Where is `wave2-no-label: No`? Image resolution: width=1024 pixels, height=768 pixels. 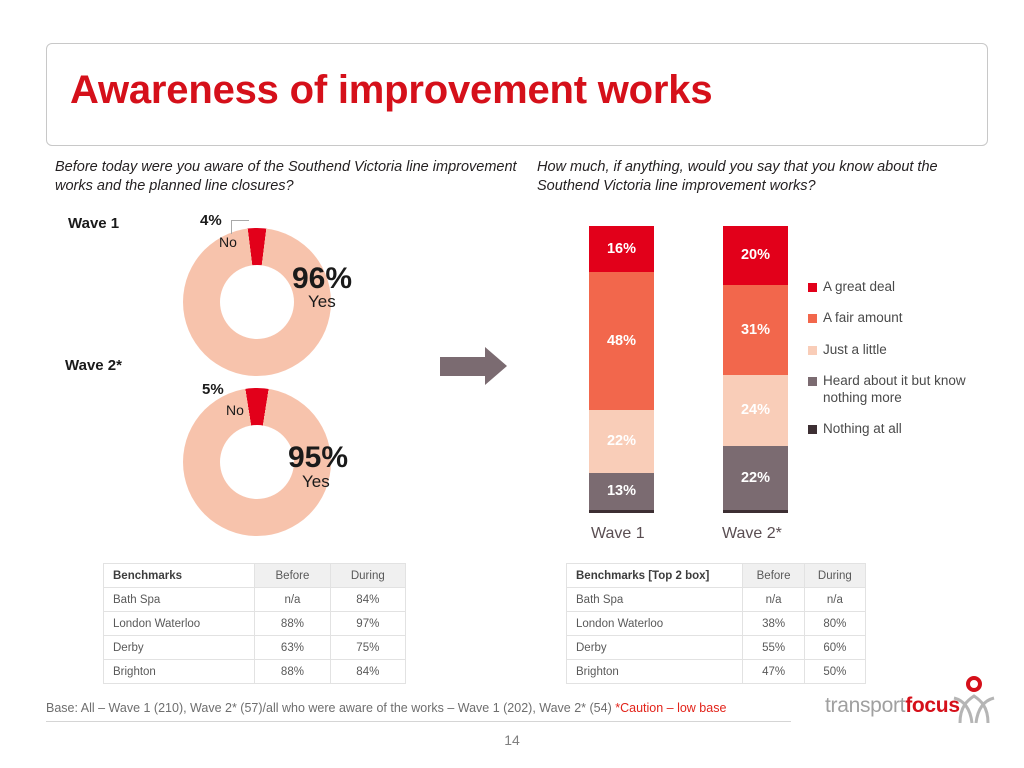
wave2-no-label: No is located at coordinates (235, 410).